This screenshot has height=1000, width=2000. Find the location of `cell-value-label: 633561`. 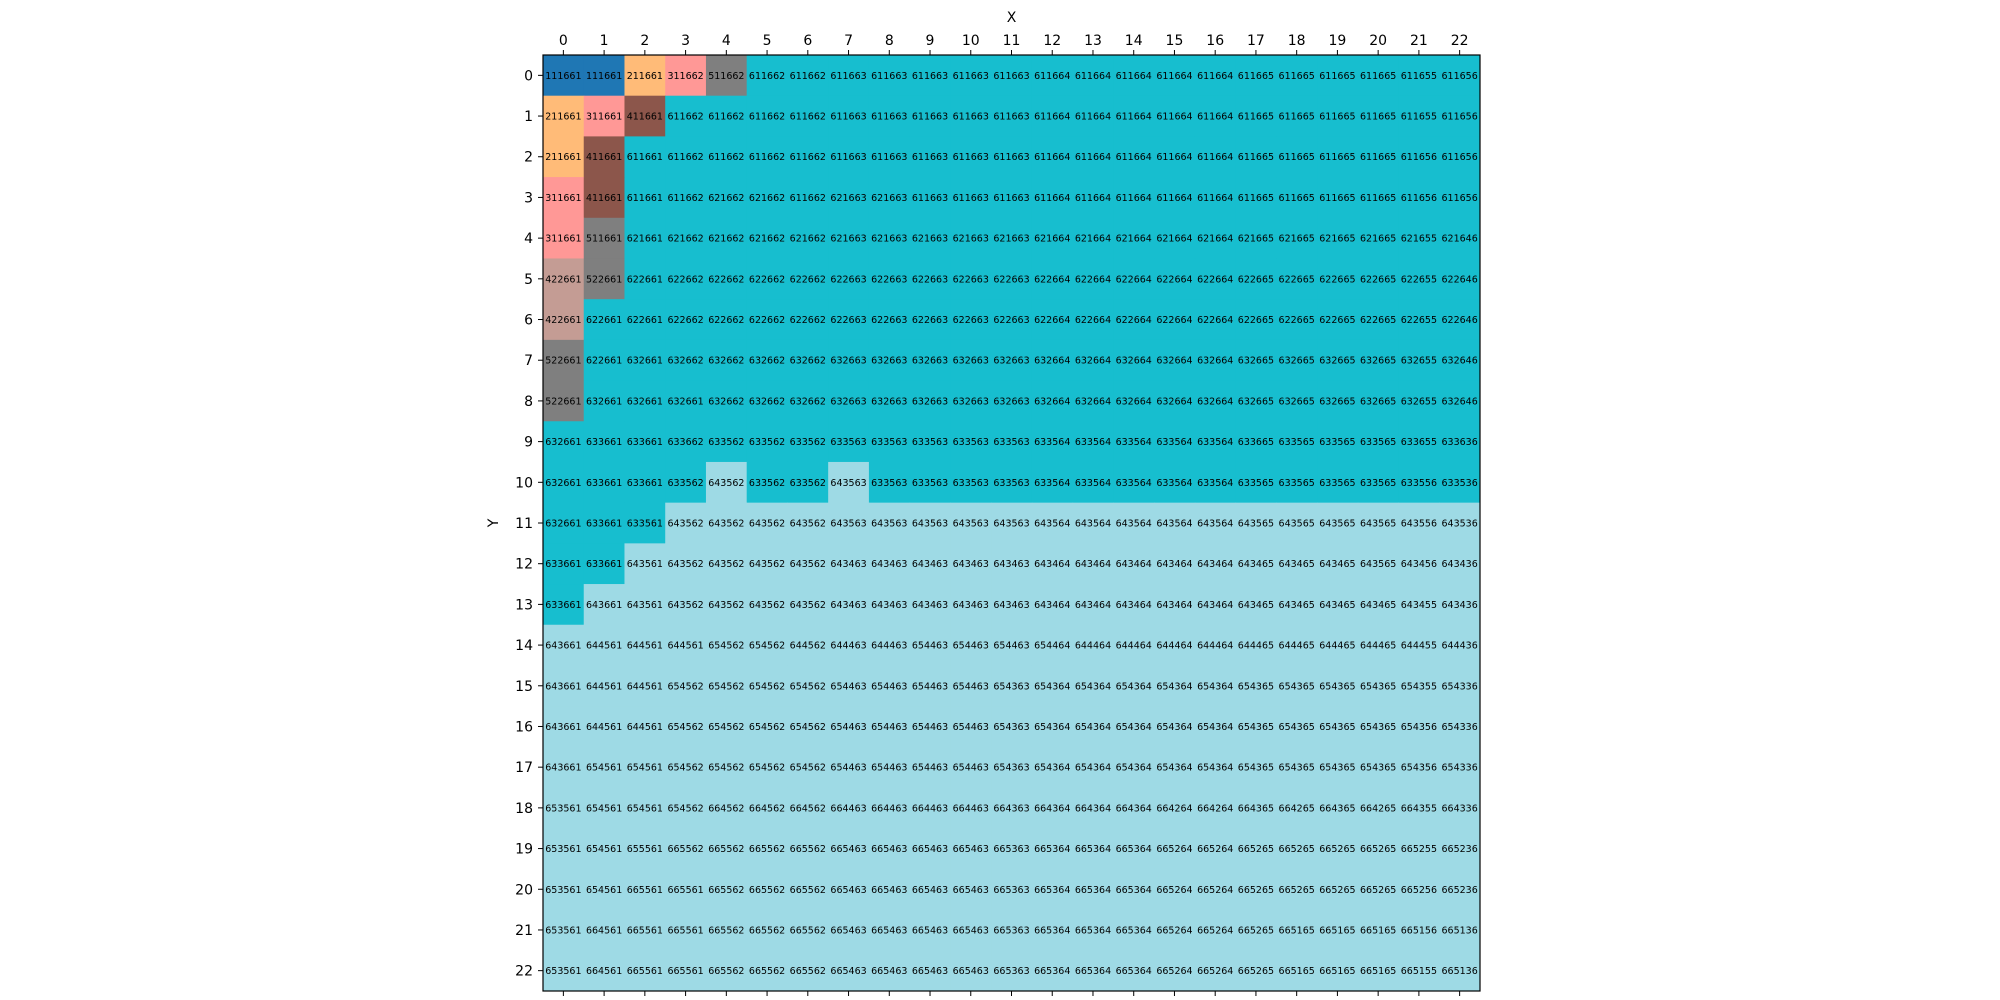

cell-value-label: 633561 is located at coordinates (645, 524).